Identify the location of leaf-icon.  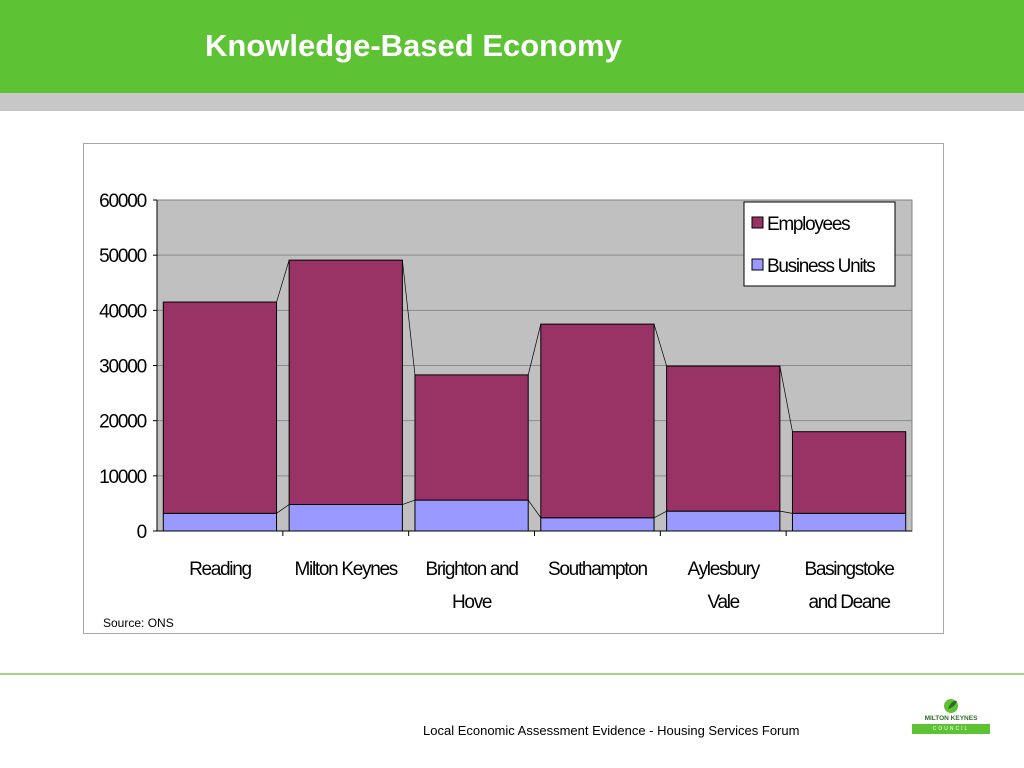
(951, 706).